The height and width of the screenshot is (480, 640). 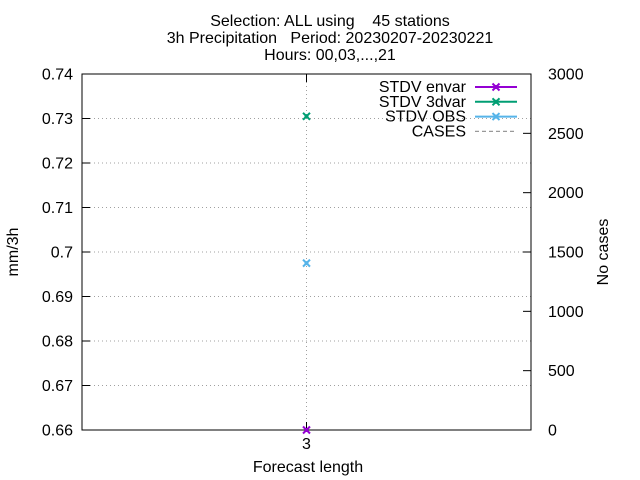 I want to click on y2-tick-label: 2500, so click(x=566, y=134).